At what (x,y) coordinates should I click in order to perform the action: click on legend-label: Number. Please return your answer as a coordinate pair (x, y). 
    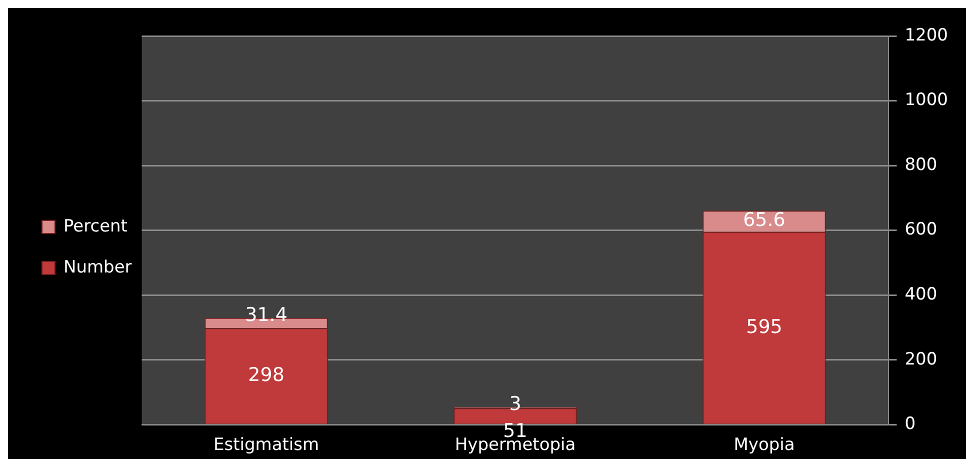
    Looking at the image, I should click on (98, 267).